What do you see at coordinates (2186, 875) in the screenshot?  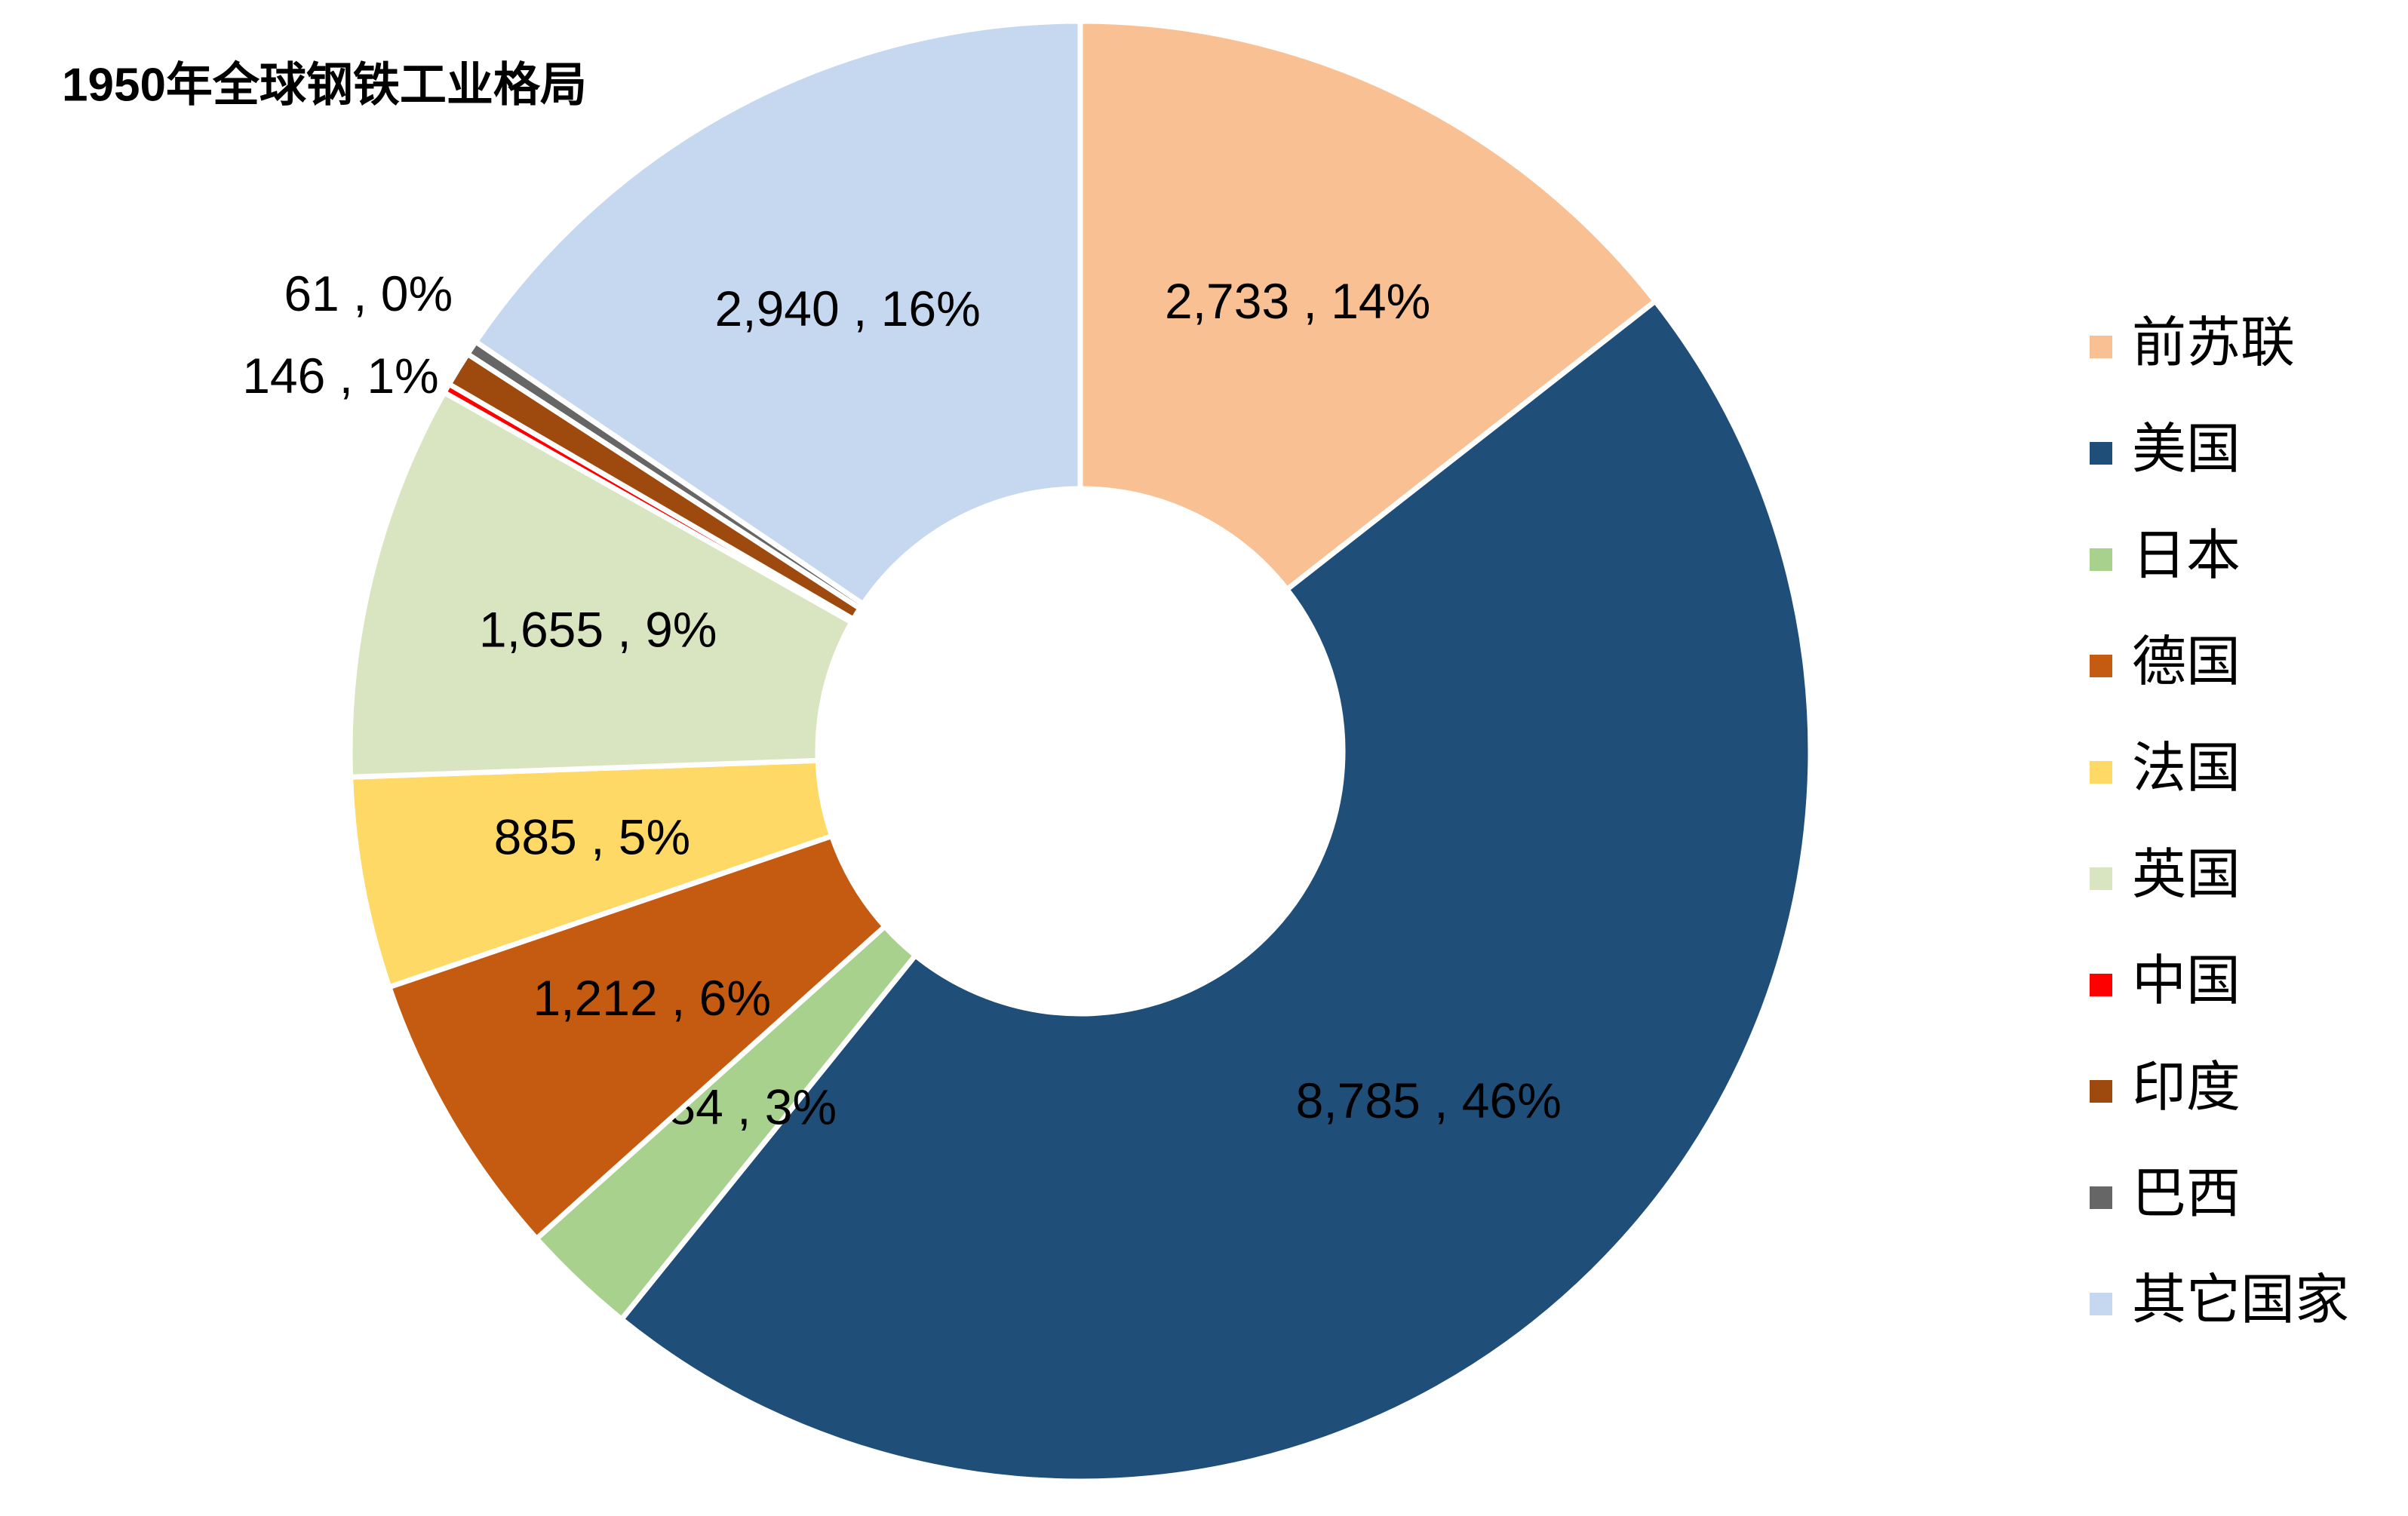 I see `legend-label: 英国` at bounding box center [2186, 875].